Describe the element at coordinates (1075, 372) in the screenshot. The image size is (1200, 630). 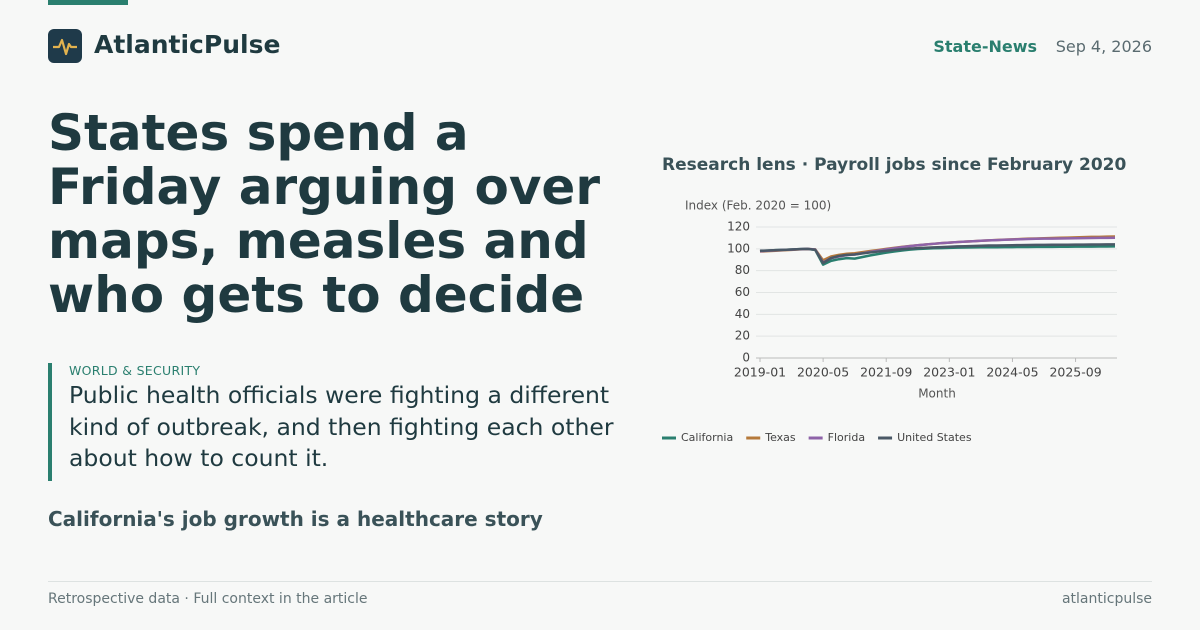
I see `x-tick-label: 2025-09` at that location.